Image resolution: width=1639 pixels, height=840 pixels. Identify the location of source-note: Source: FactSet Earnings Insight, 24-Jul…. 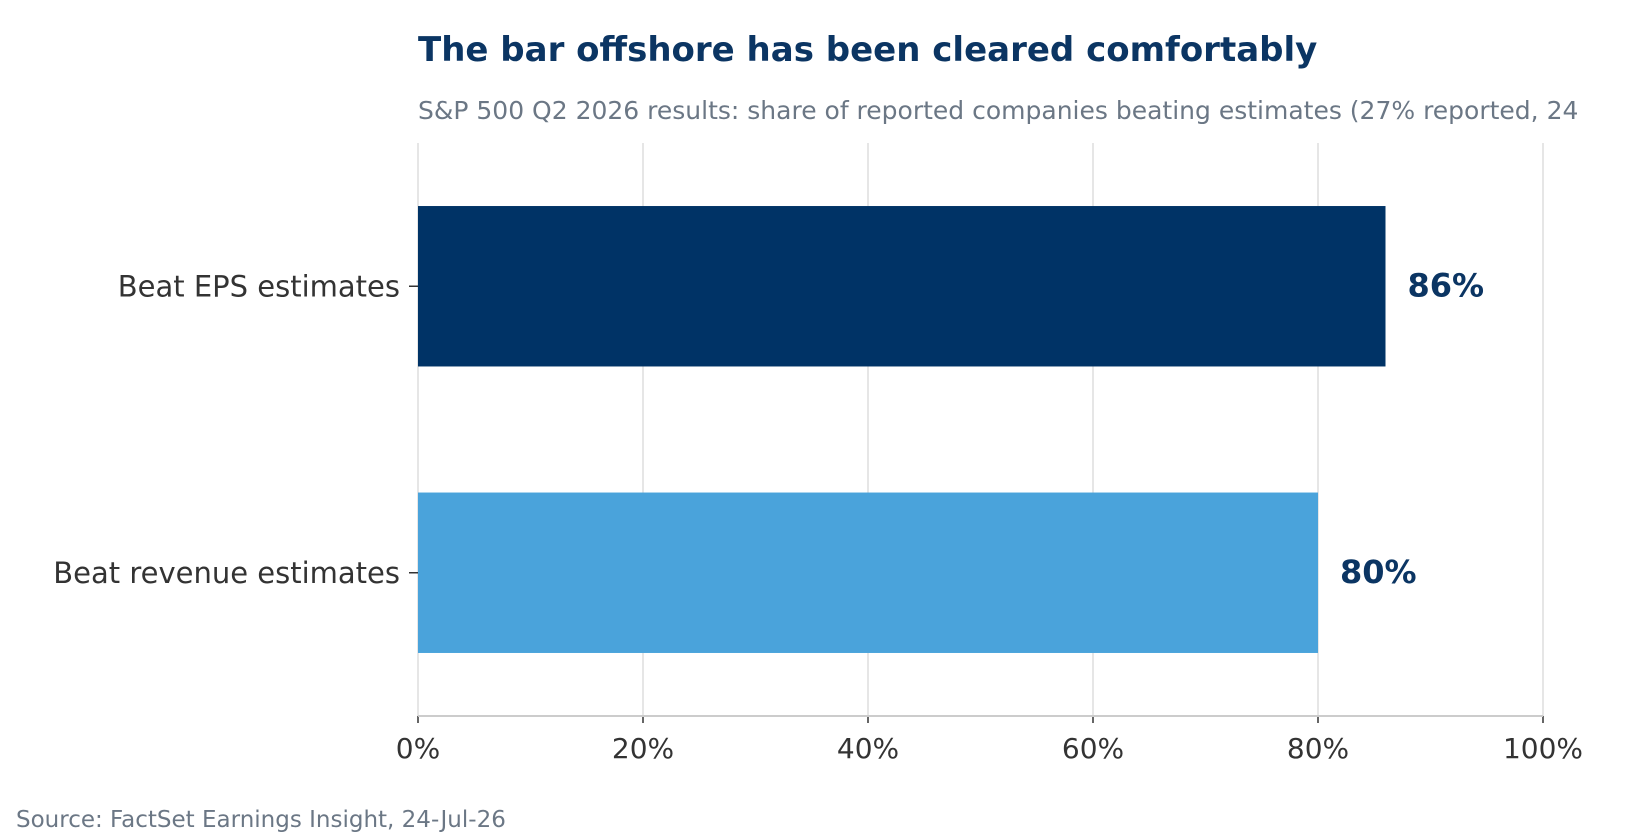
(261, 820).